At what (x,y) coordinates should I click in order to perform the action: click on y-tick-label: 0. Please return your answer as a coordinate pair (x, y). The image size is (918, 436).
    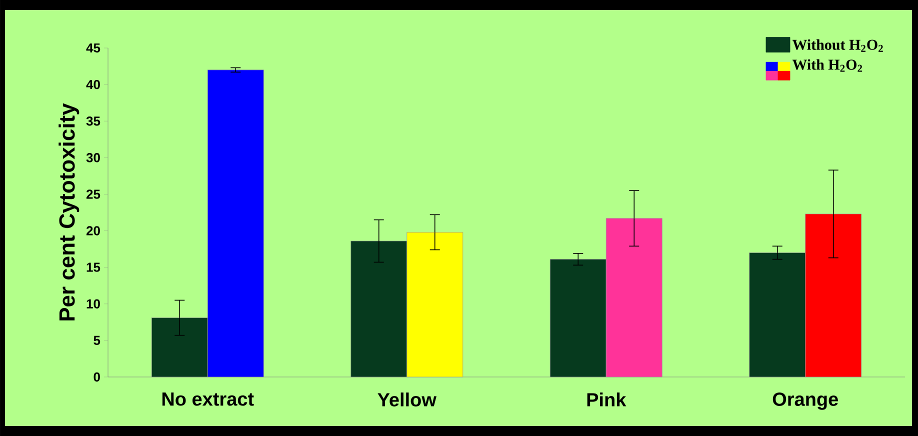
    Looking at the image, I should click on (97, 377).